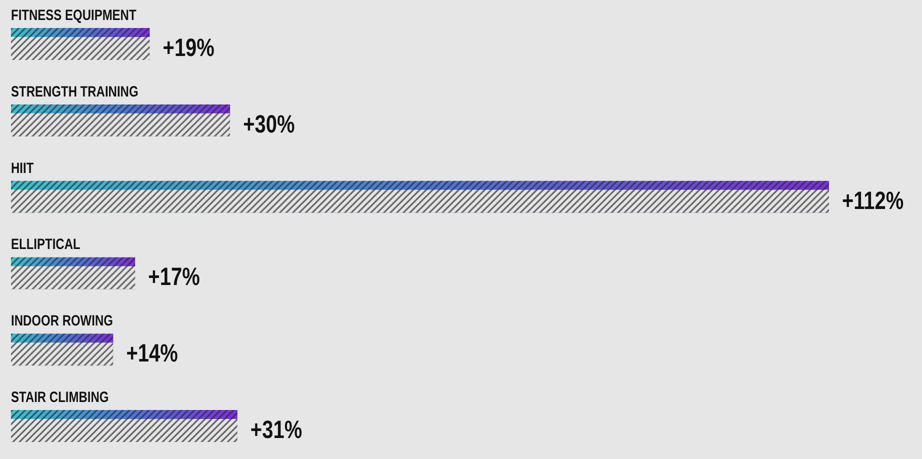  What do you see at coordinates (74, 15) in the screenshot?
I see `y-tick-label: FITNESS EQUIPMENT` at bounding box center [74, 15].